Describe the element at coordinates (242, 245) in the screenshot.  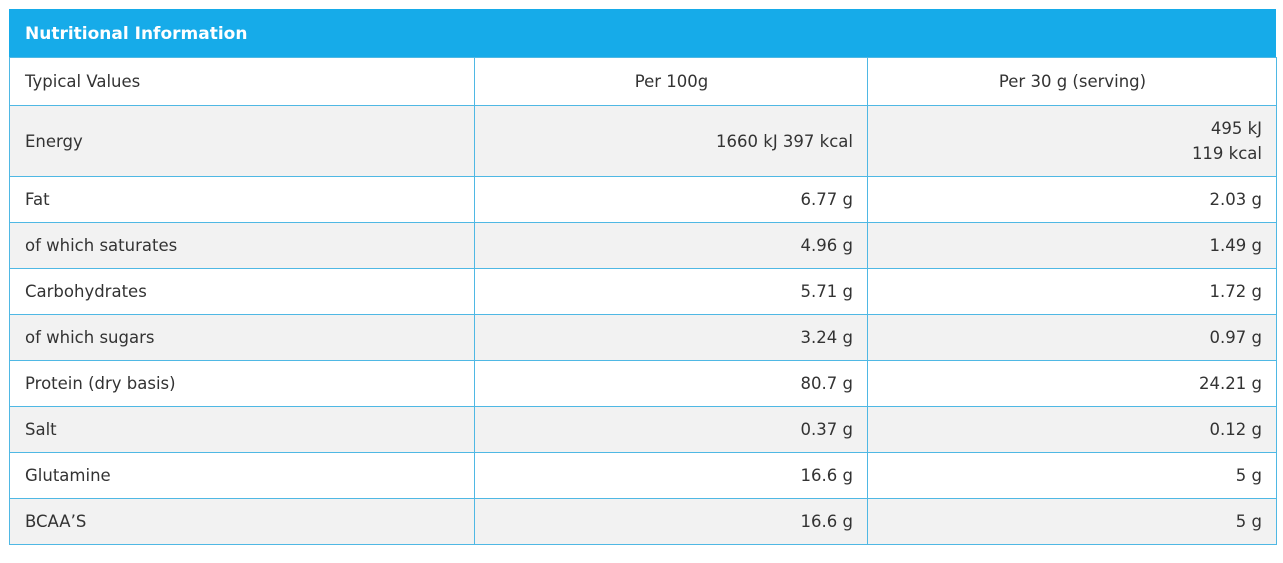
I see `nutrient-name: of which saturates` at that location.